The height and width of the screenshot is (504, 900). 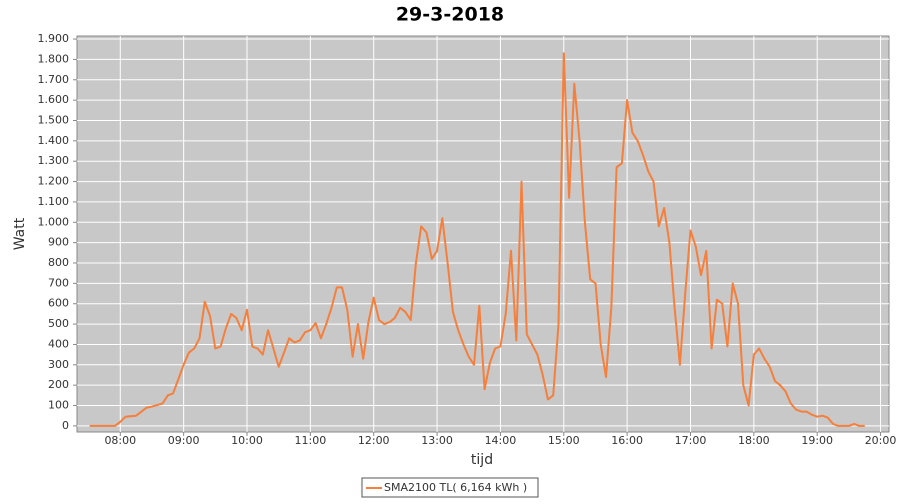 What do you see at coordinates (627, 440) in the screenshot?
I see `x-tick-label: 16:00` at bounding box center [627, 440].